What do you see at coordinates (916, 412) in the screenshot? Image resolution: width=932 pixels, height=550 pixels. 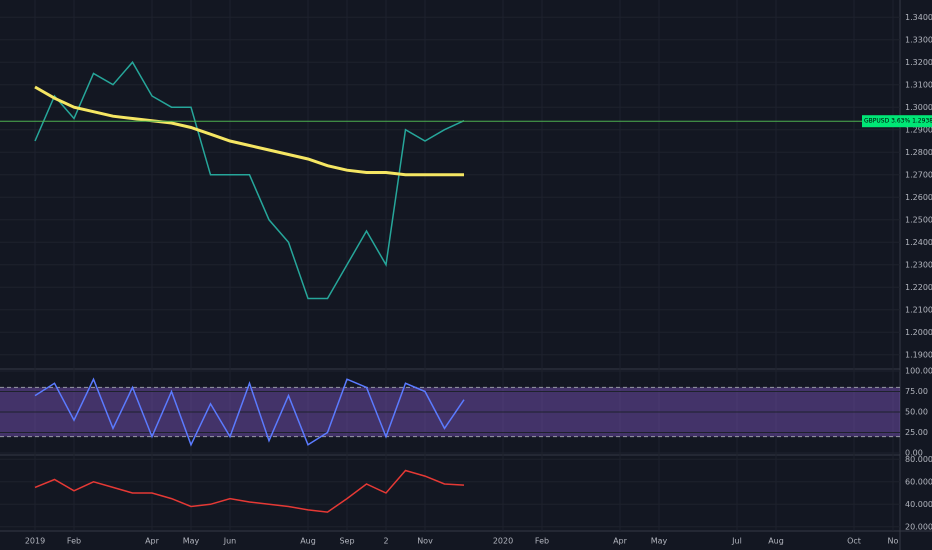 I see `y-tick-label: 50.00` at bounding box center [916, 412].